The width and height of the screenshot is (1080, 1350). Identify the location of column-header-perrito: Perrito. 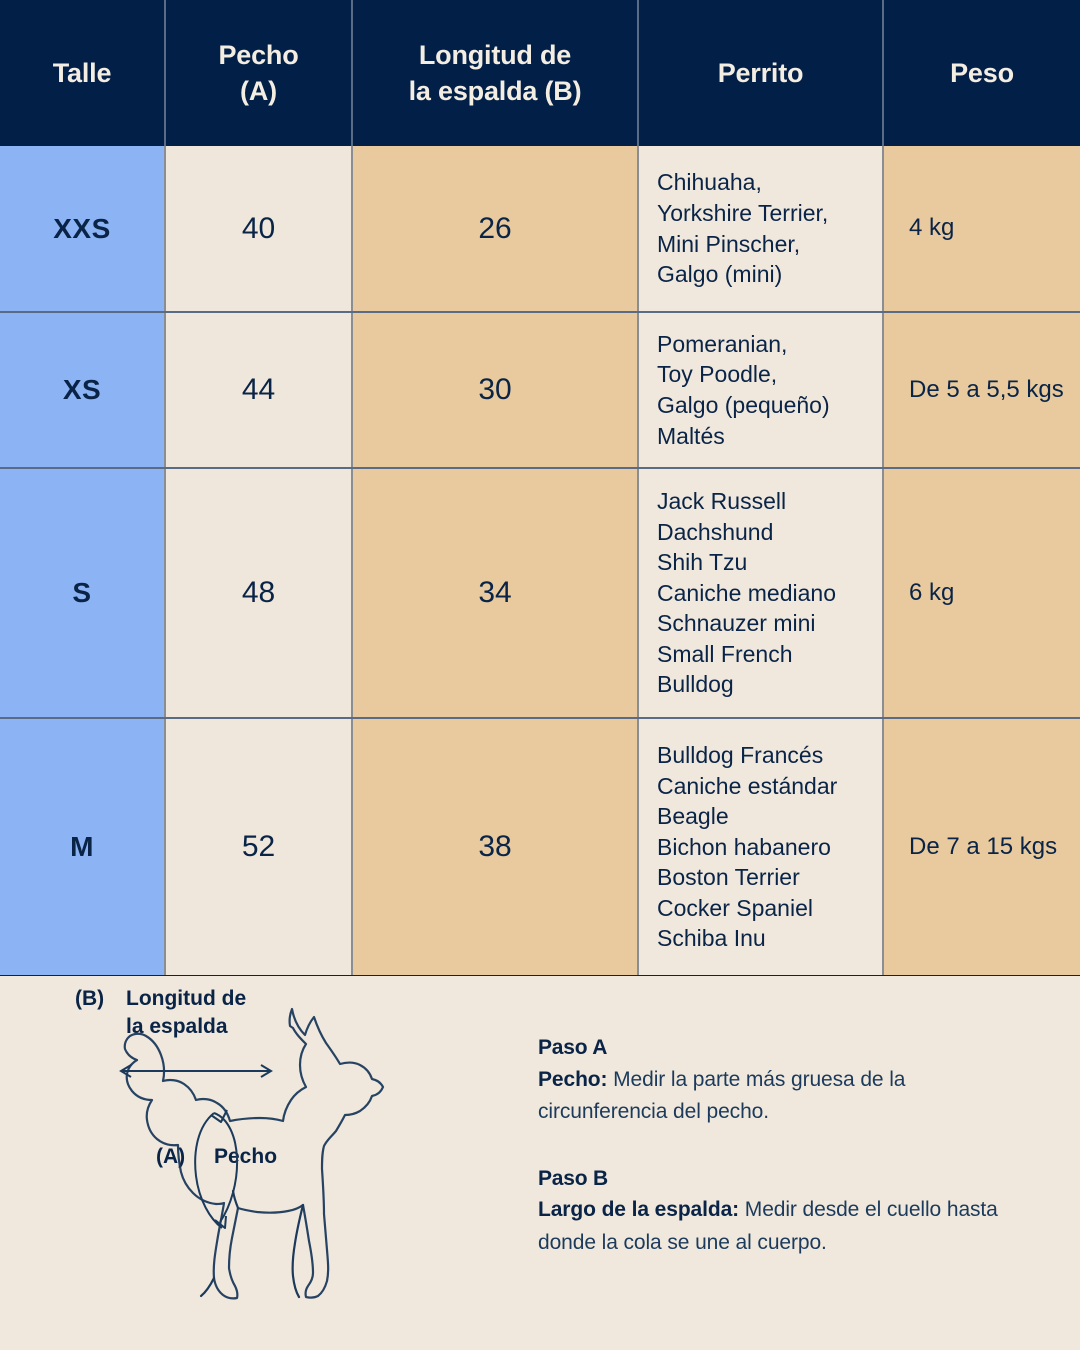
(761, 73).